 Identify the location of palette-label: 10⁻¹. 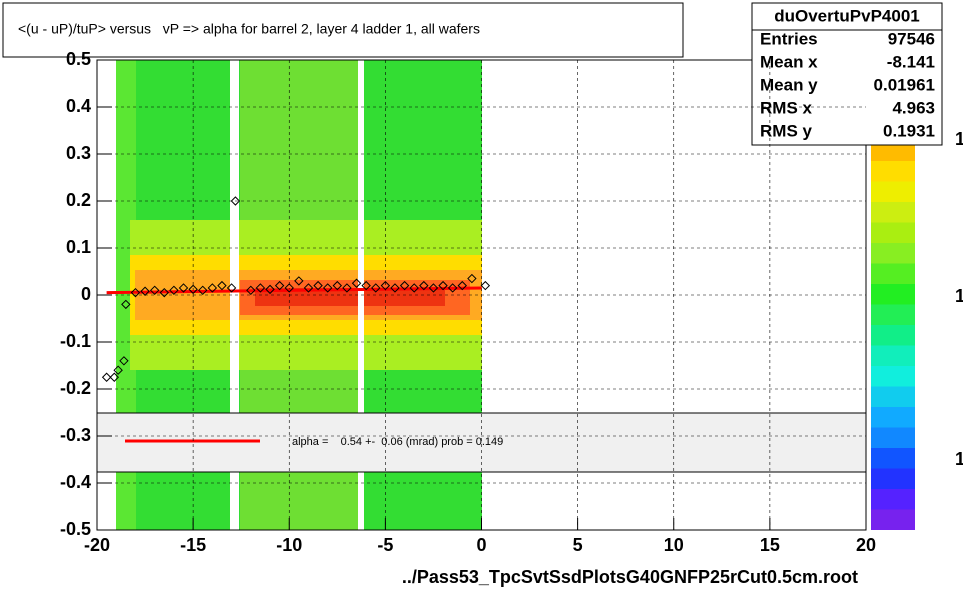
(959, 459).